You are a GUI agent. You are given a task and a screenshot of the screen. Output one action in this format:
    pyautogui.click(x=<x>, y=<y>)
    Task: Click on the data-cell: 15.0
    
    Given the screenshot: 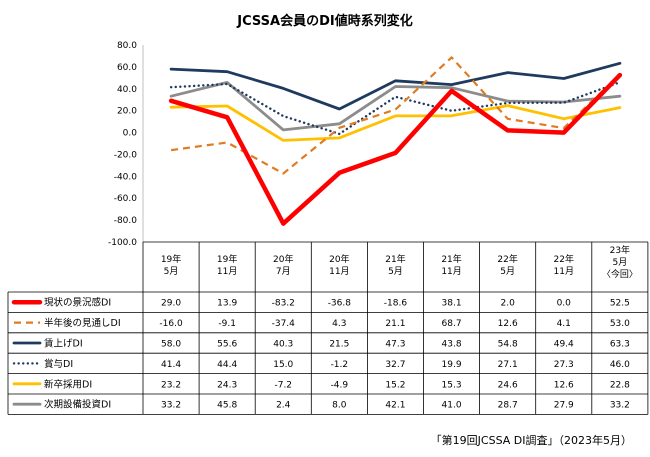 What is the action you would take?
    pyautogui.click(x=283, y=365)
    